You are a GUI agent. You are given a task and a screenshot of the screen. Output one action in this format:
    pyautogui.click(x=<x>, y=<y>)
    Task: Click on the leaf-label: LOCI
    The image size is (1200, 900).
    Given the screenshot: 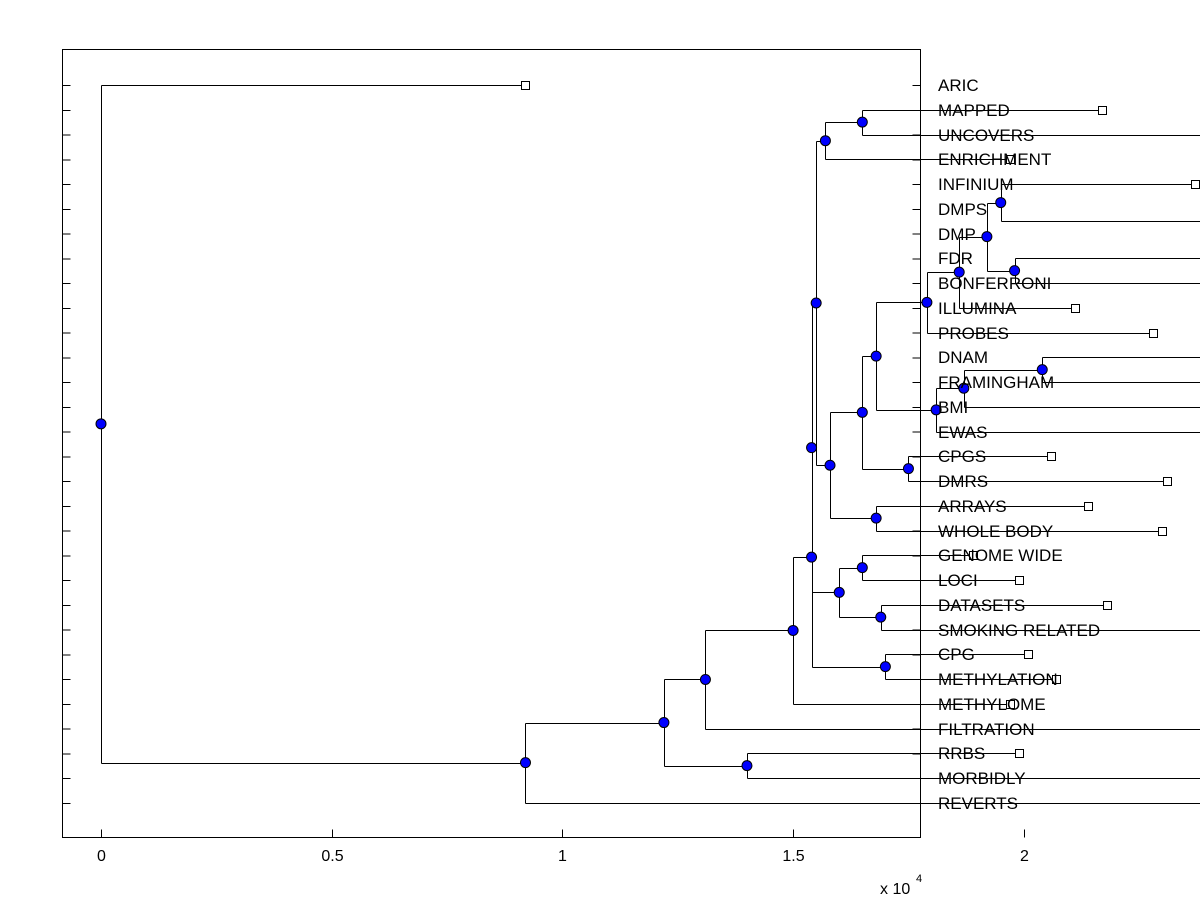 What is the action you would take?
    pyautogui.click(x=958, y=580)
    